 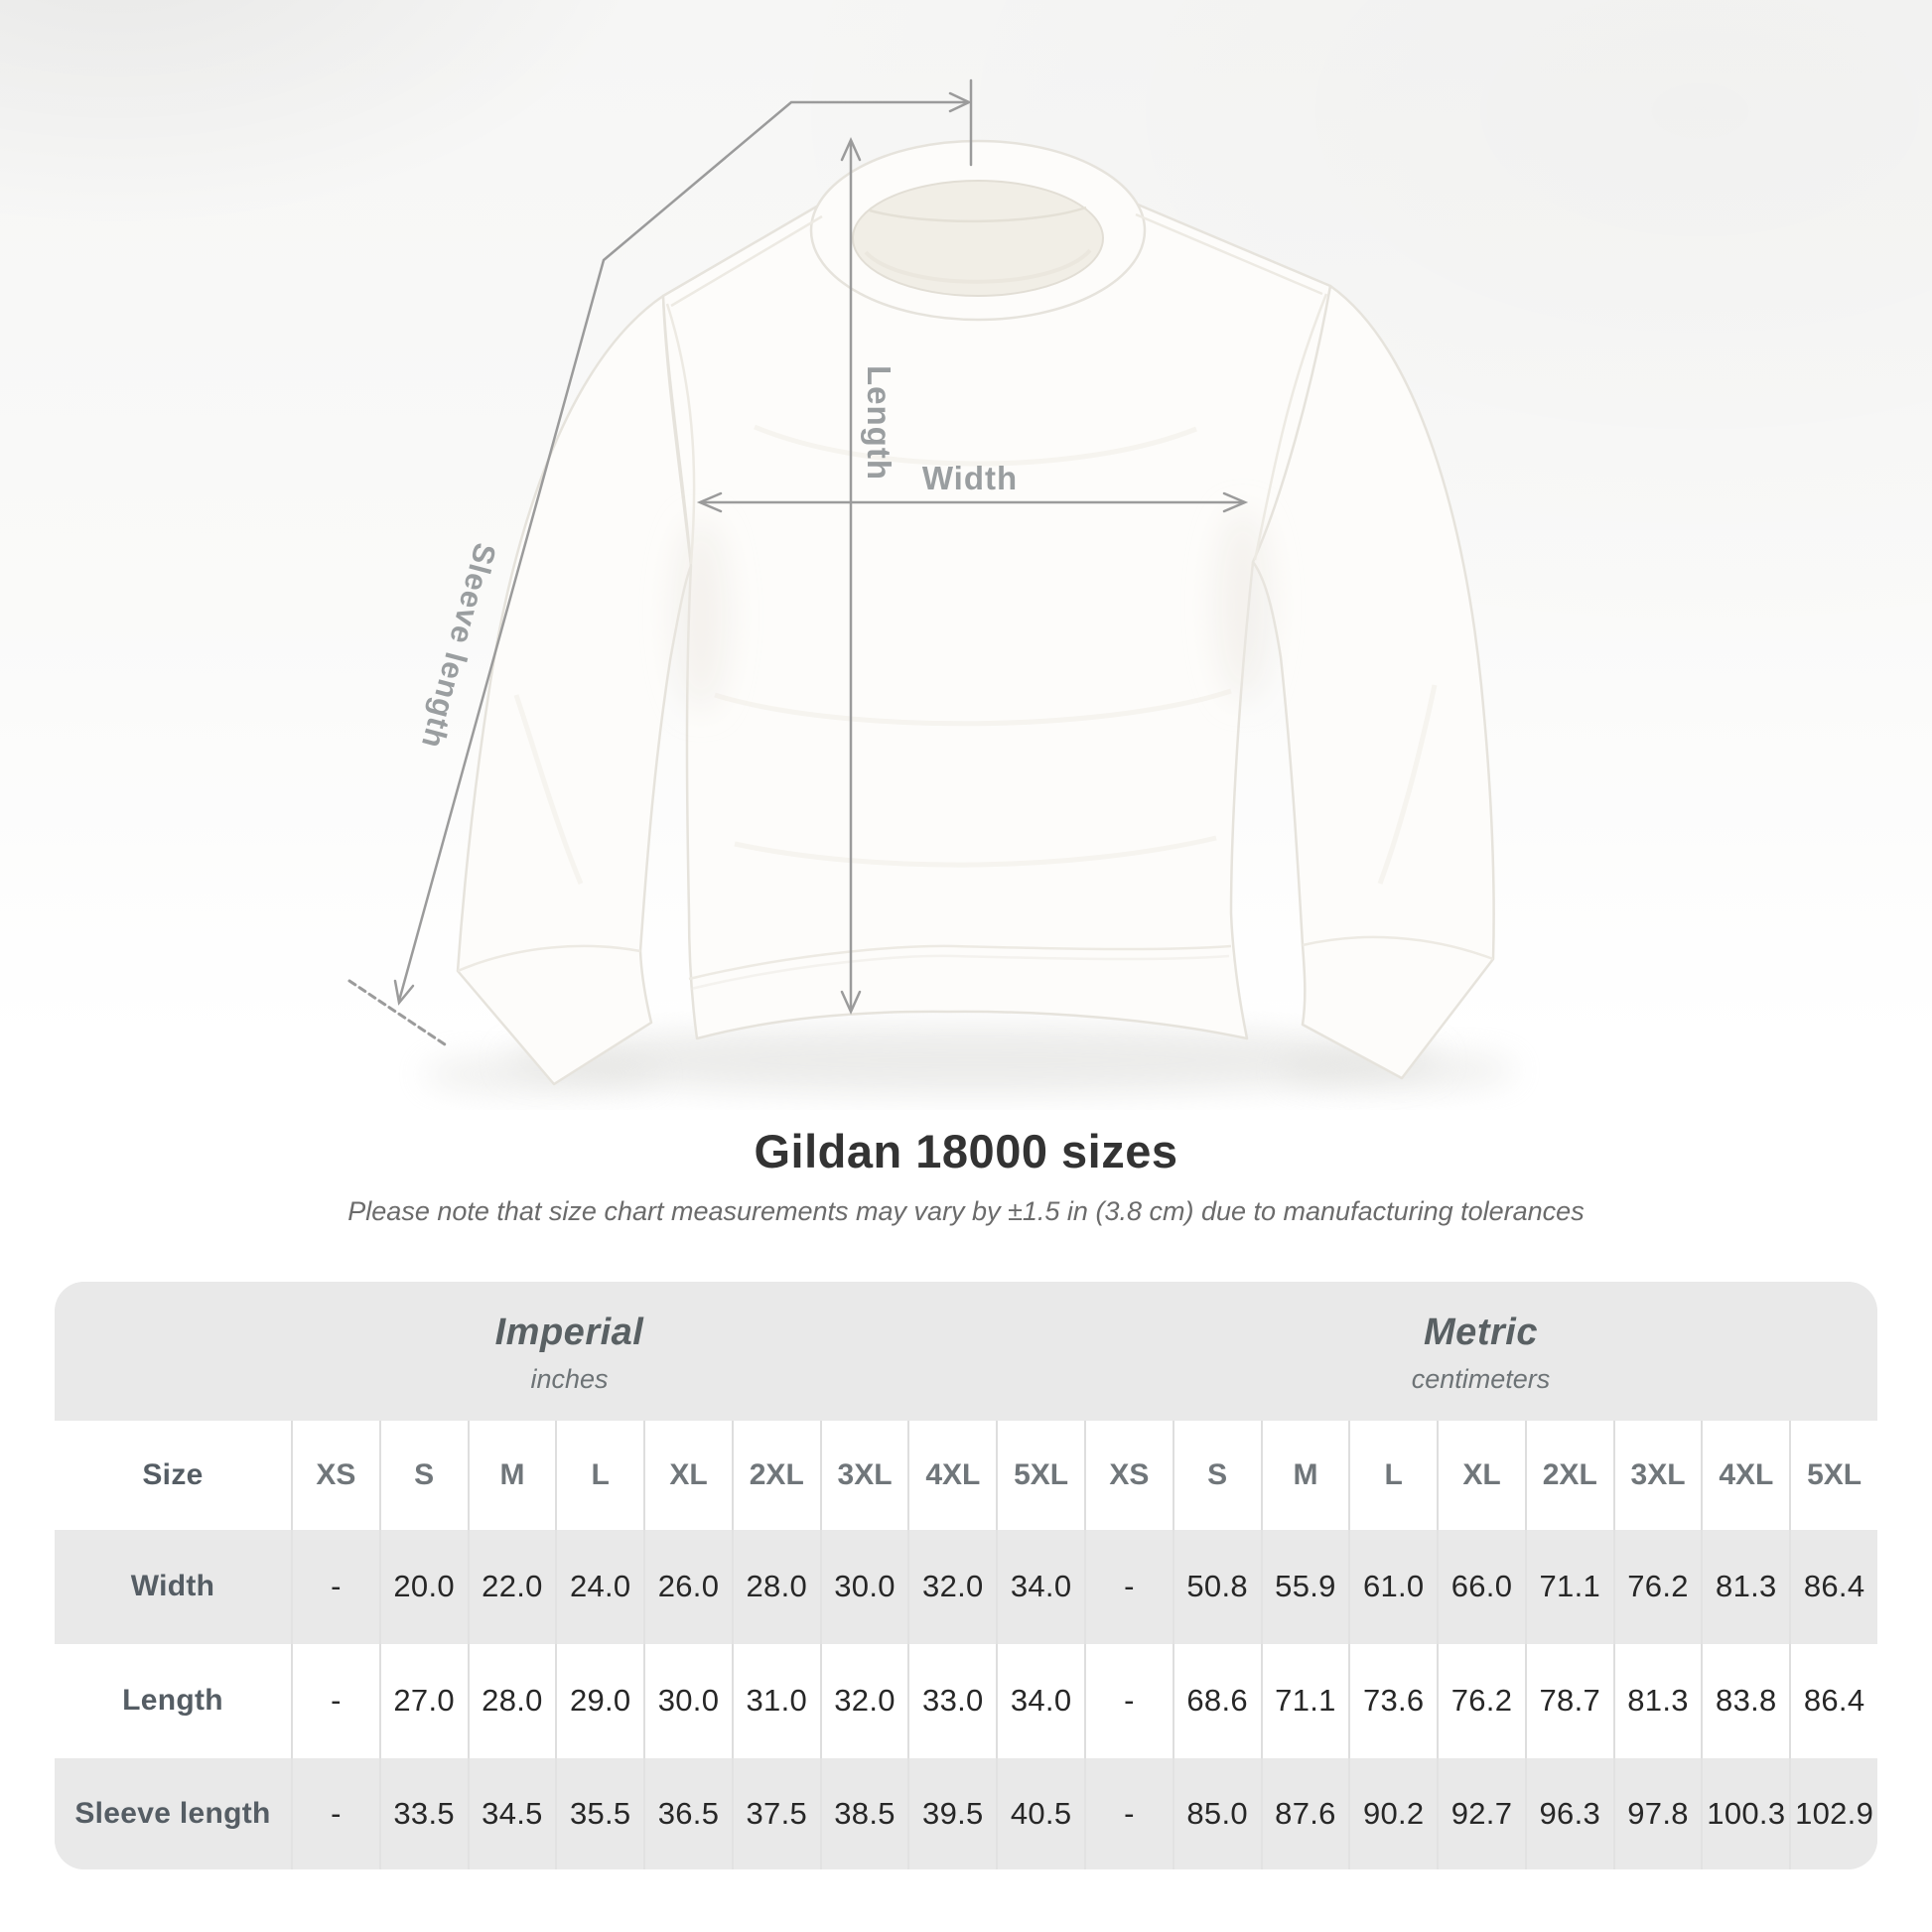 I want to click on width-arrow, so click(x=972, y=502).